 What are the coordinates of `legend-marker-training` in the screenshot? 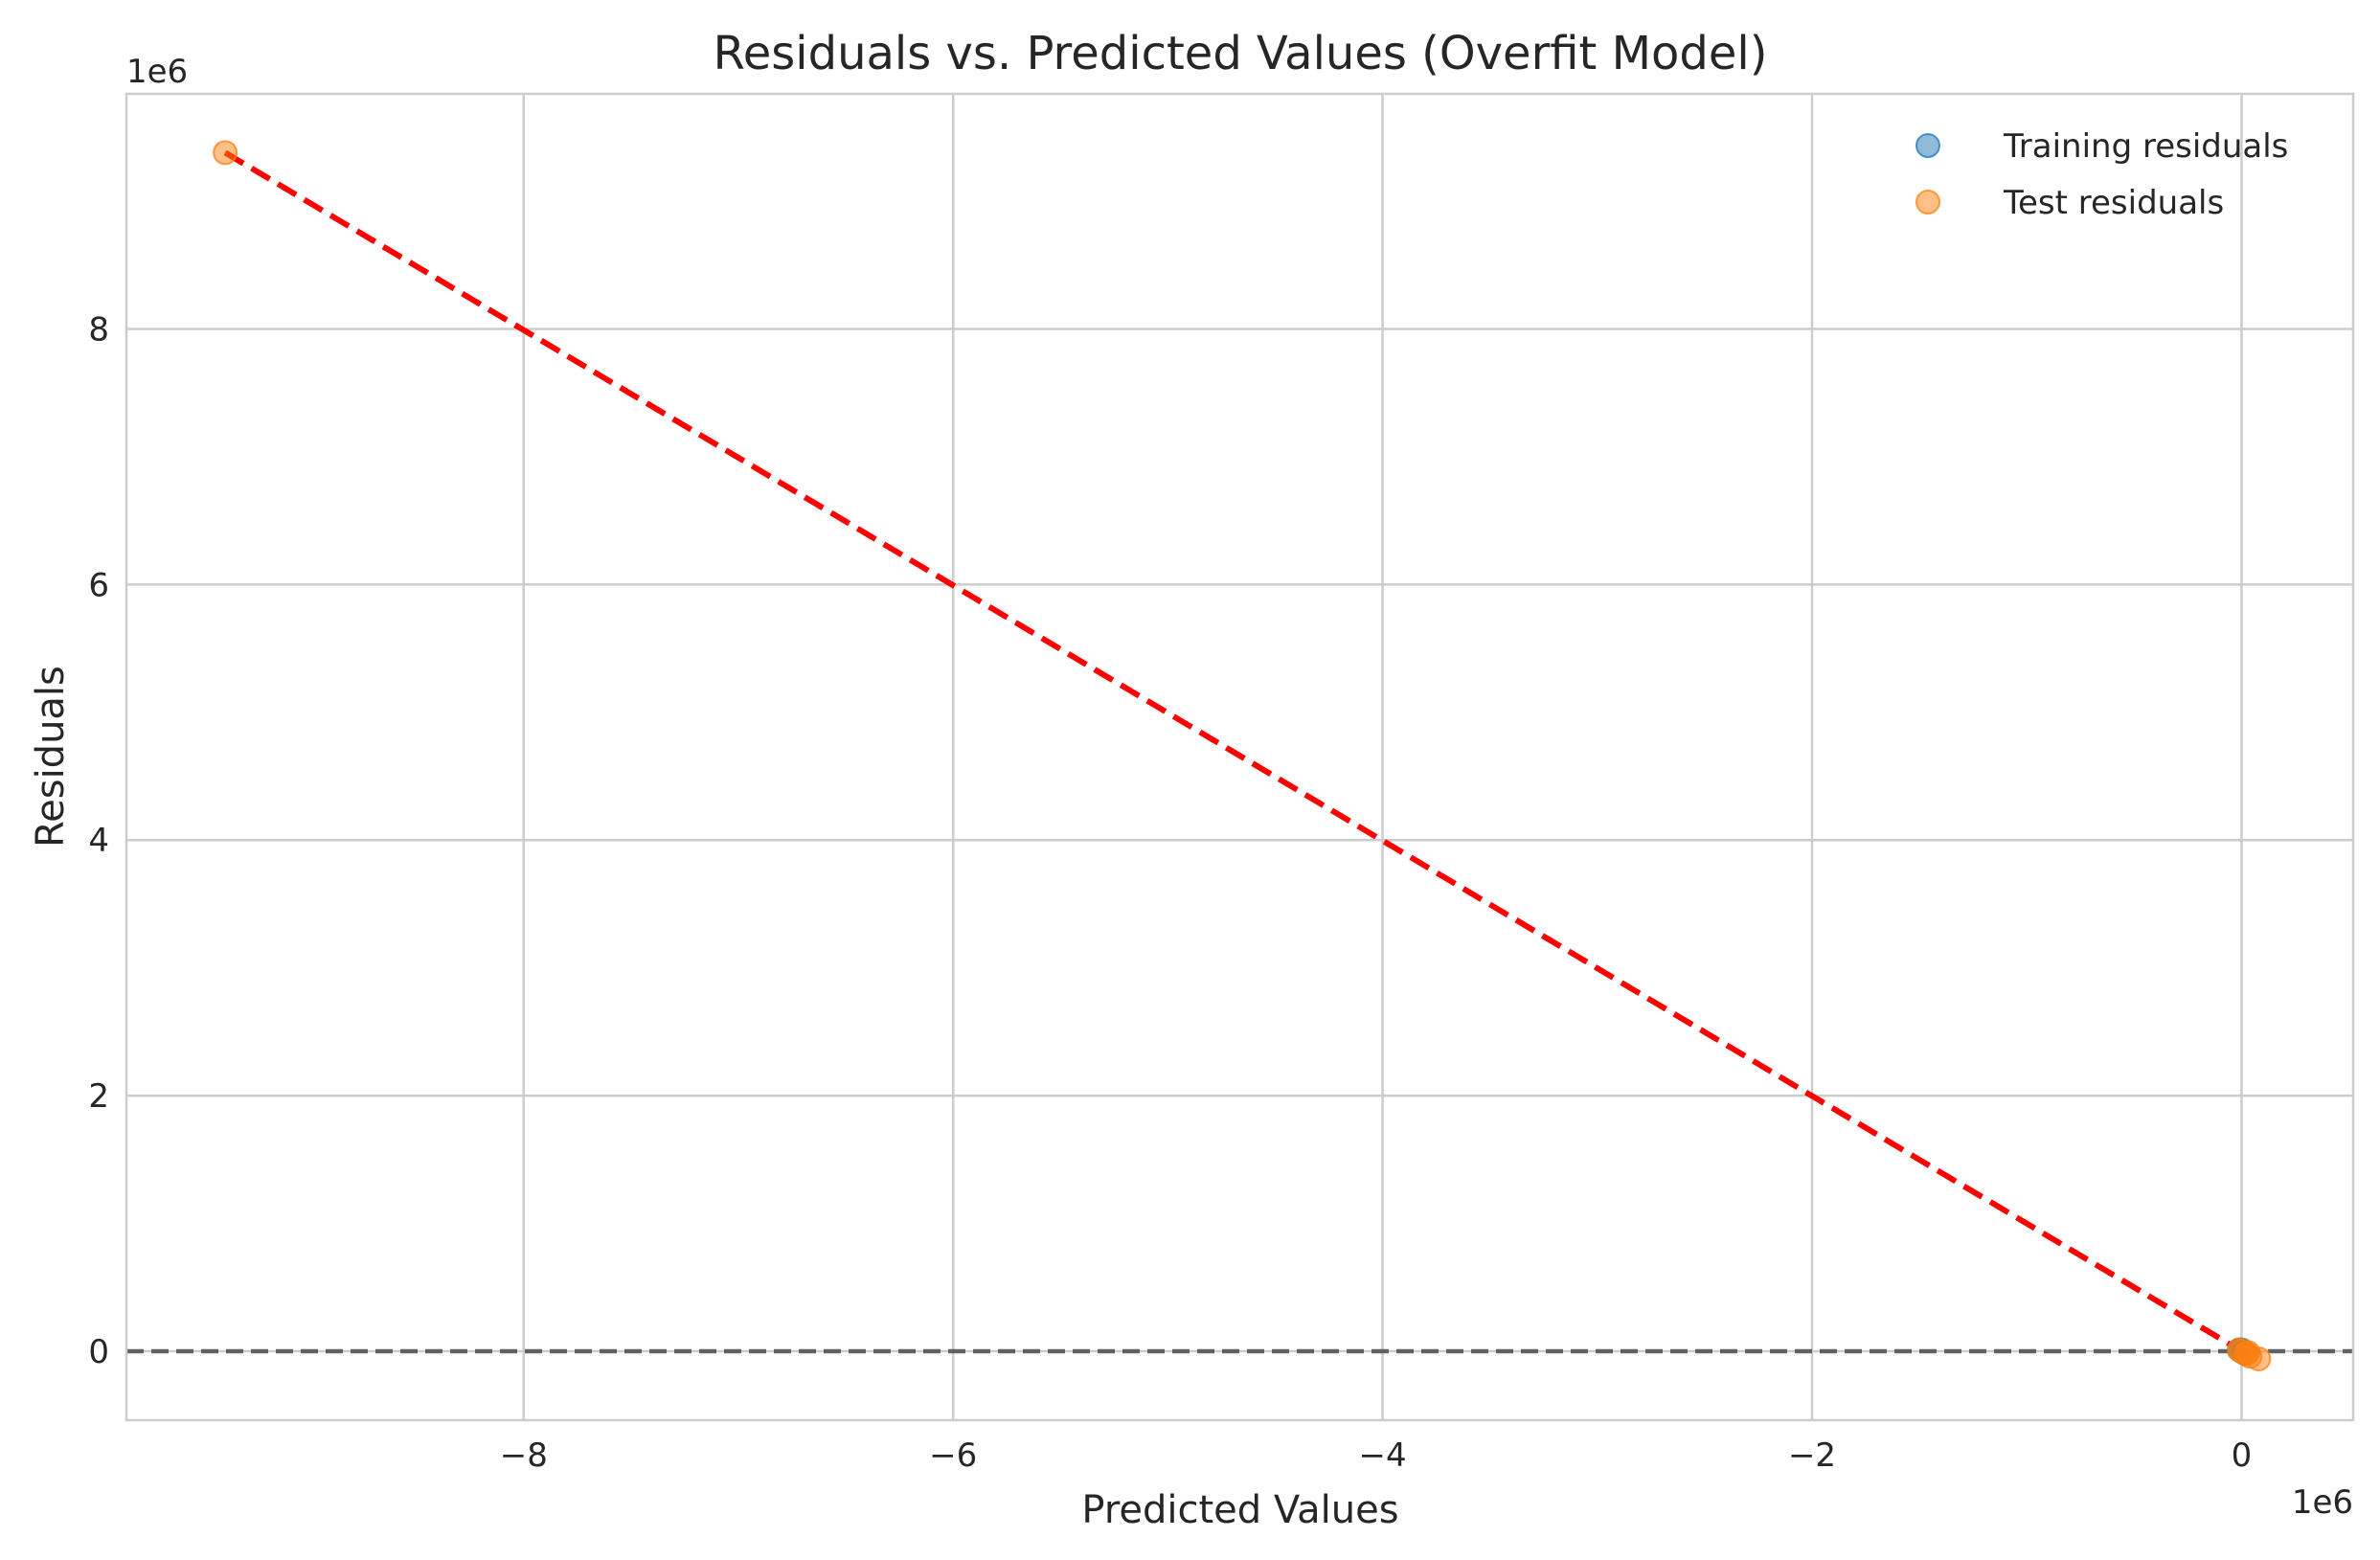 It's located at (1927, 145).